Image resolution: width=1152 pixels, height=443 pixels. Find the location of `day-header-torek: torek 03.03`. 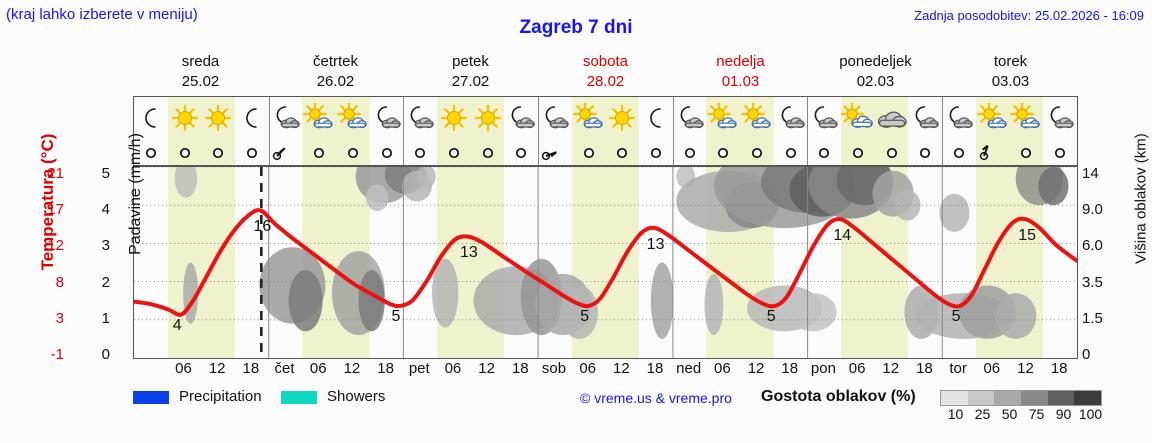

day-header-torek: torek 03.03 is located at coordinates (1010, 73).